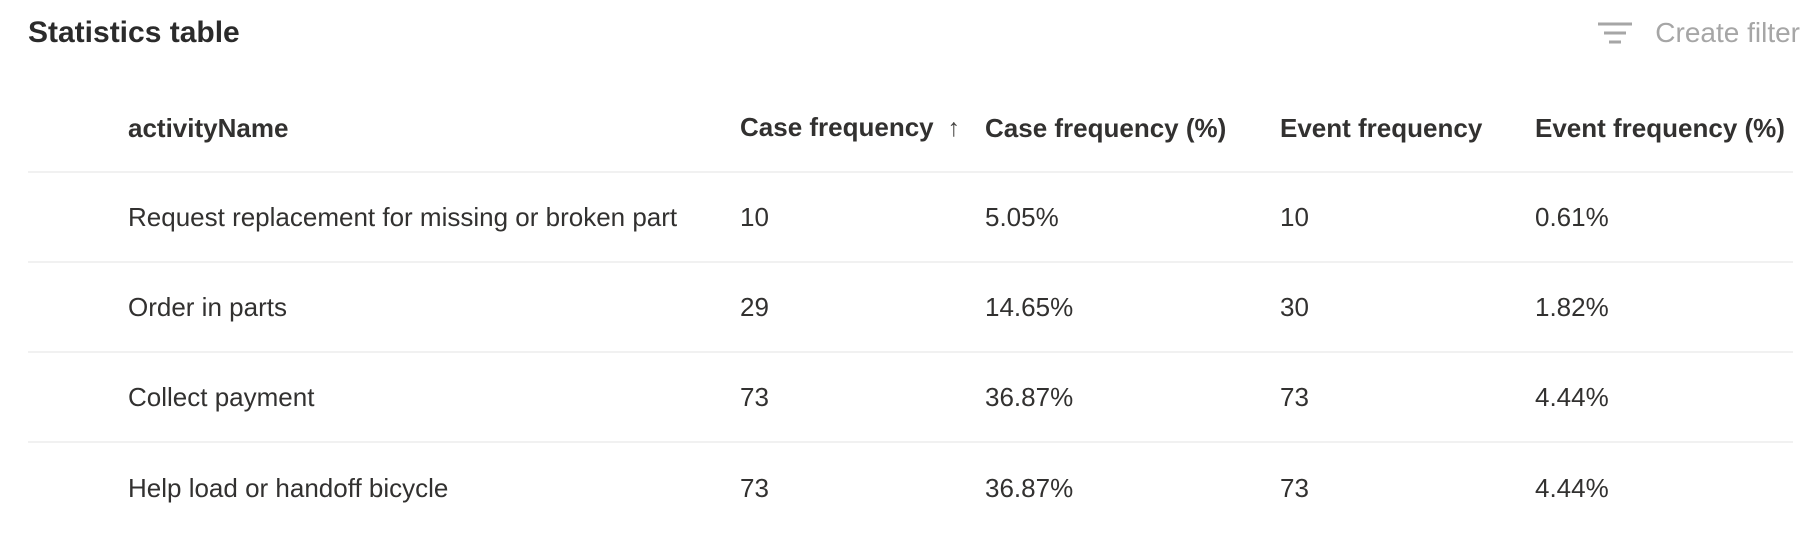  Describe the element at coordinates (1615, 33) in the screenshot. I see `filter-icon` at that location.